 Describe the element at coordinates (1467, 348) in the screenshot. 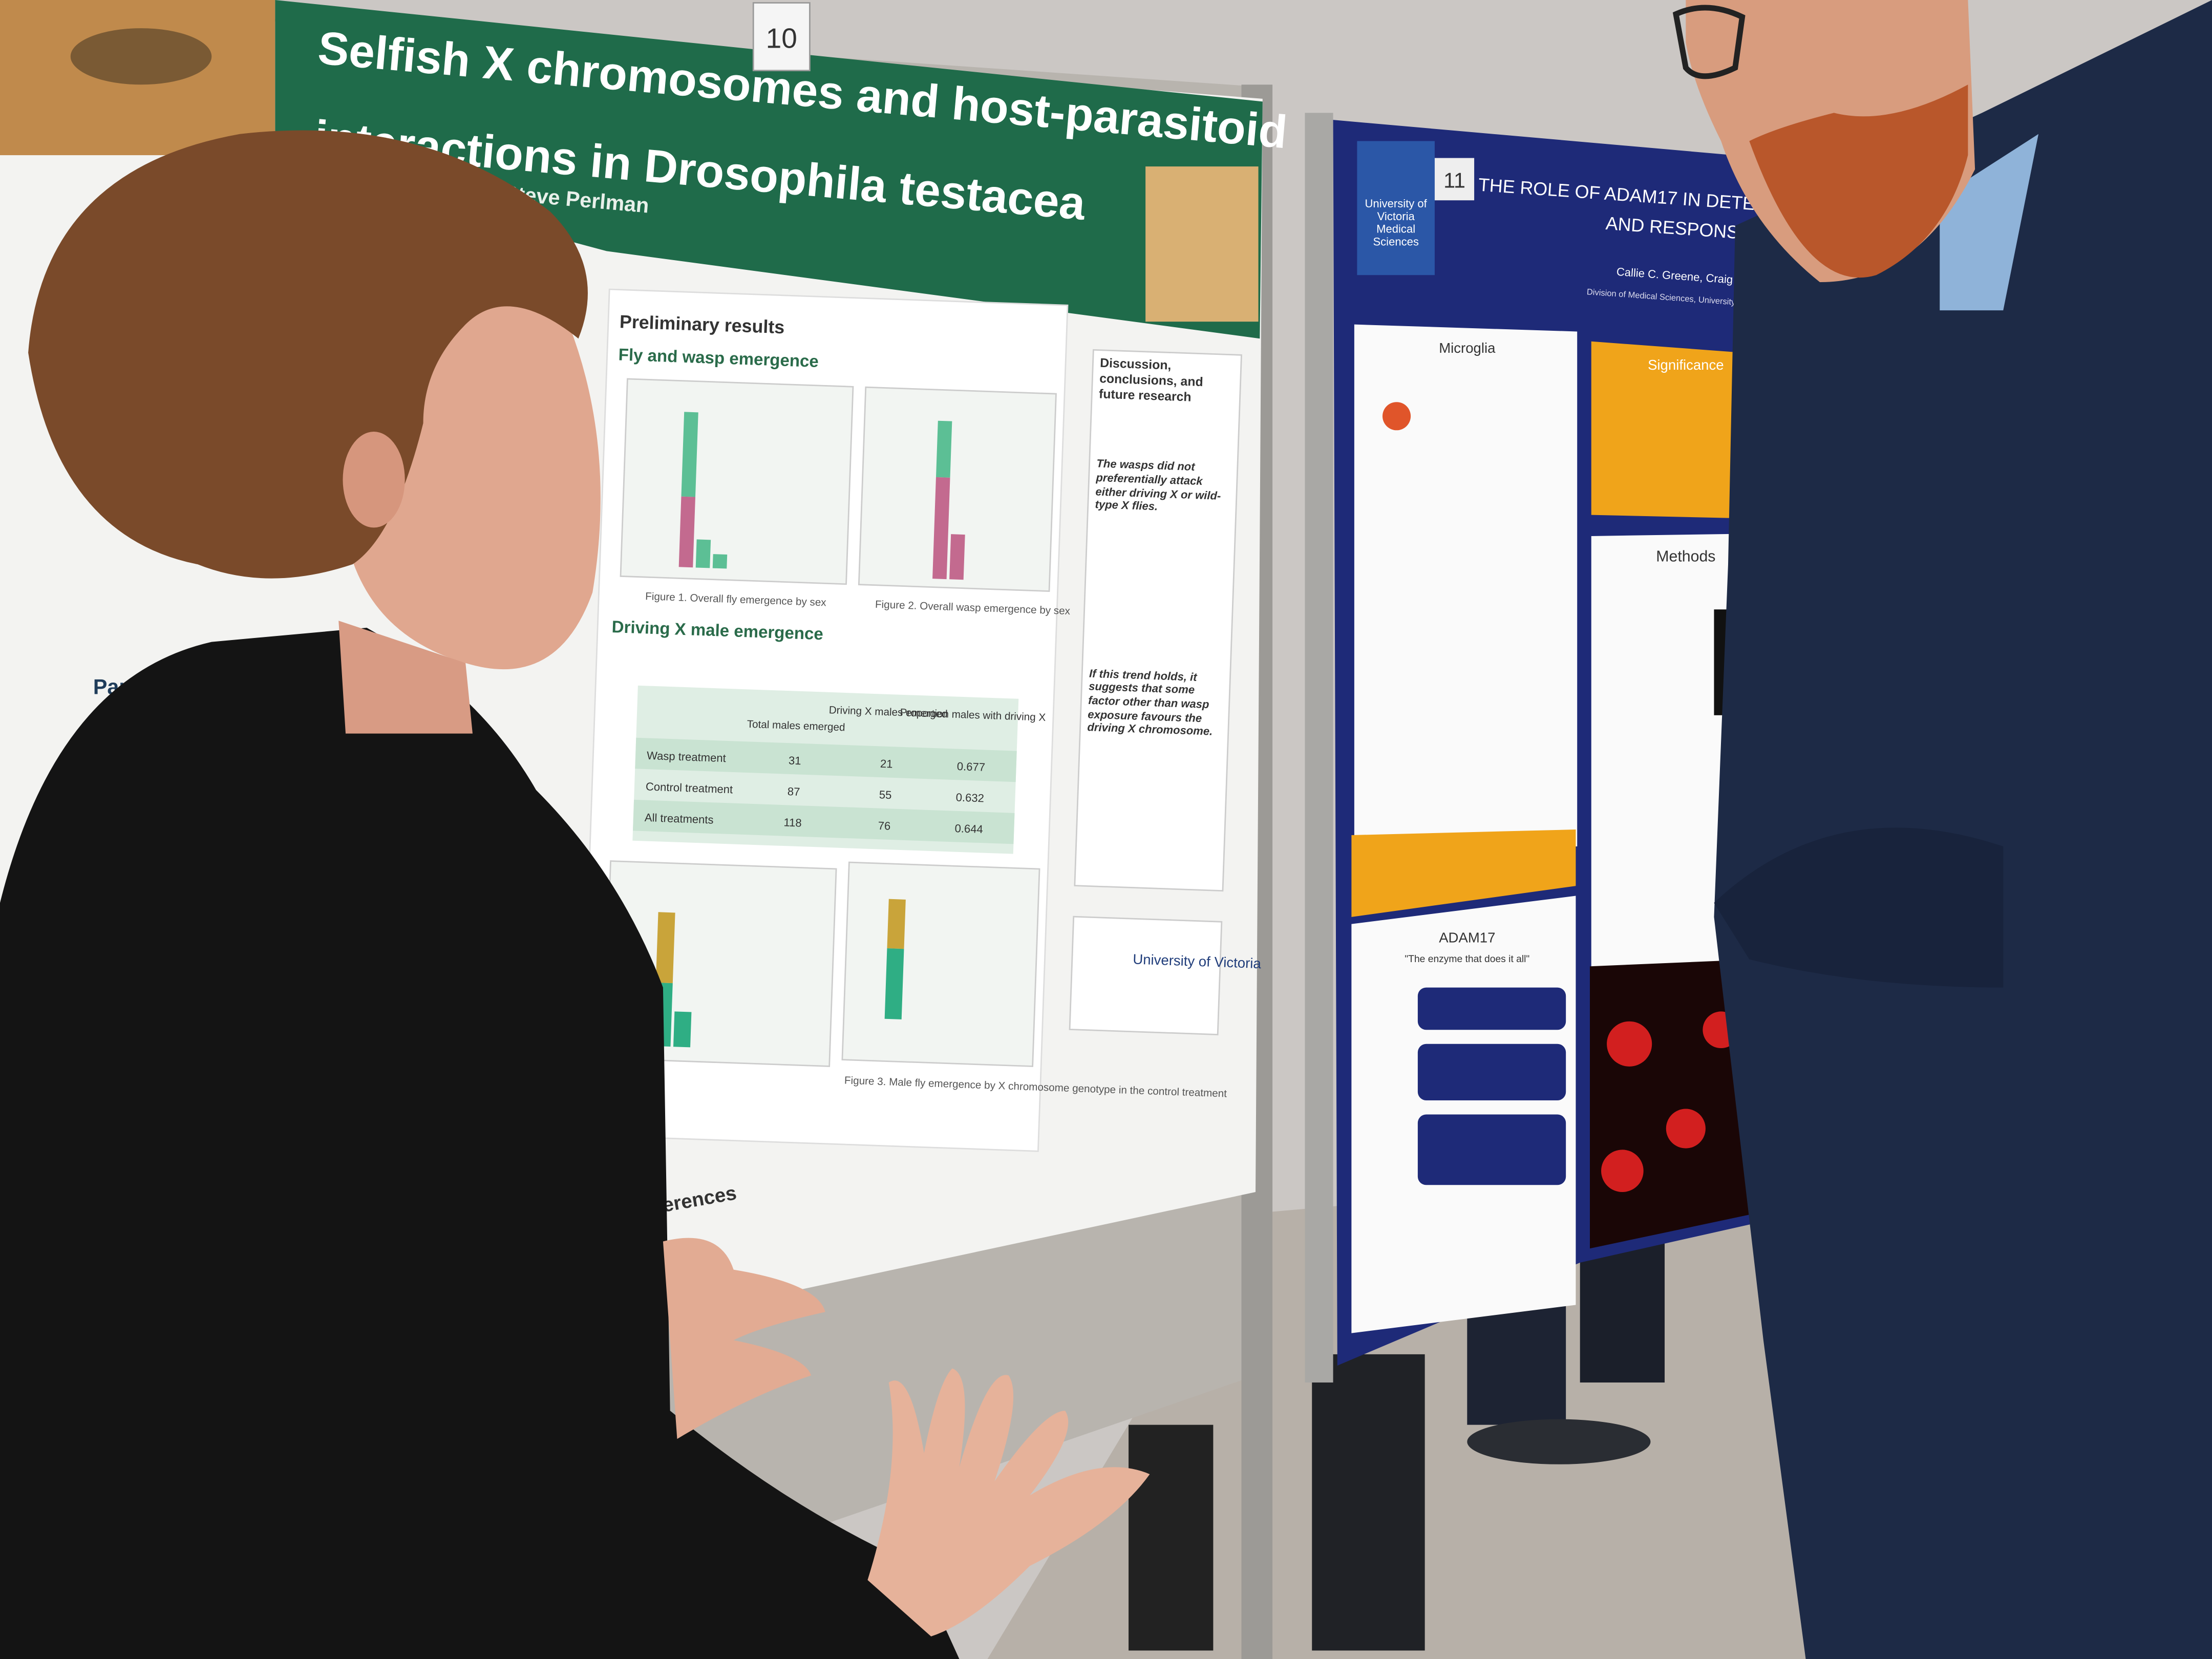

I see `panel-heading: Microglia` at that location.